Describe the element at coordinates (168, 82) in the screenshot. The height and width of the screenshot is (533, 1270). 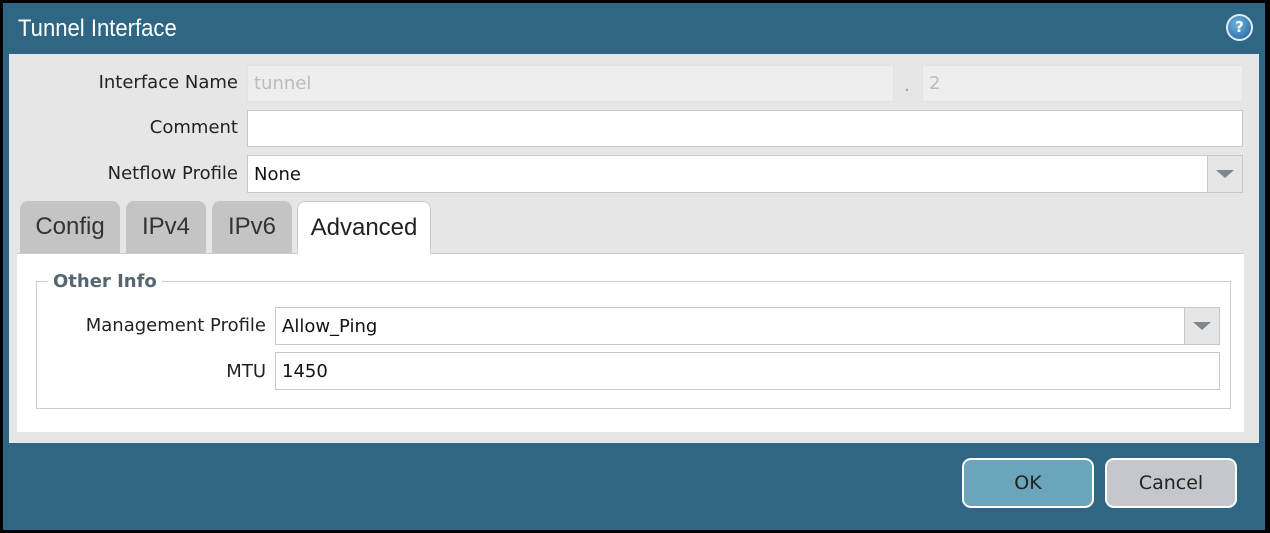
I see `interface-name-label: Interface Name` at that location.